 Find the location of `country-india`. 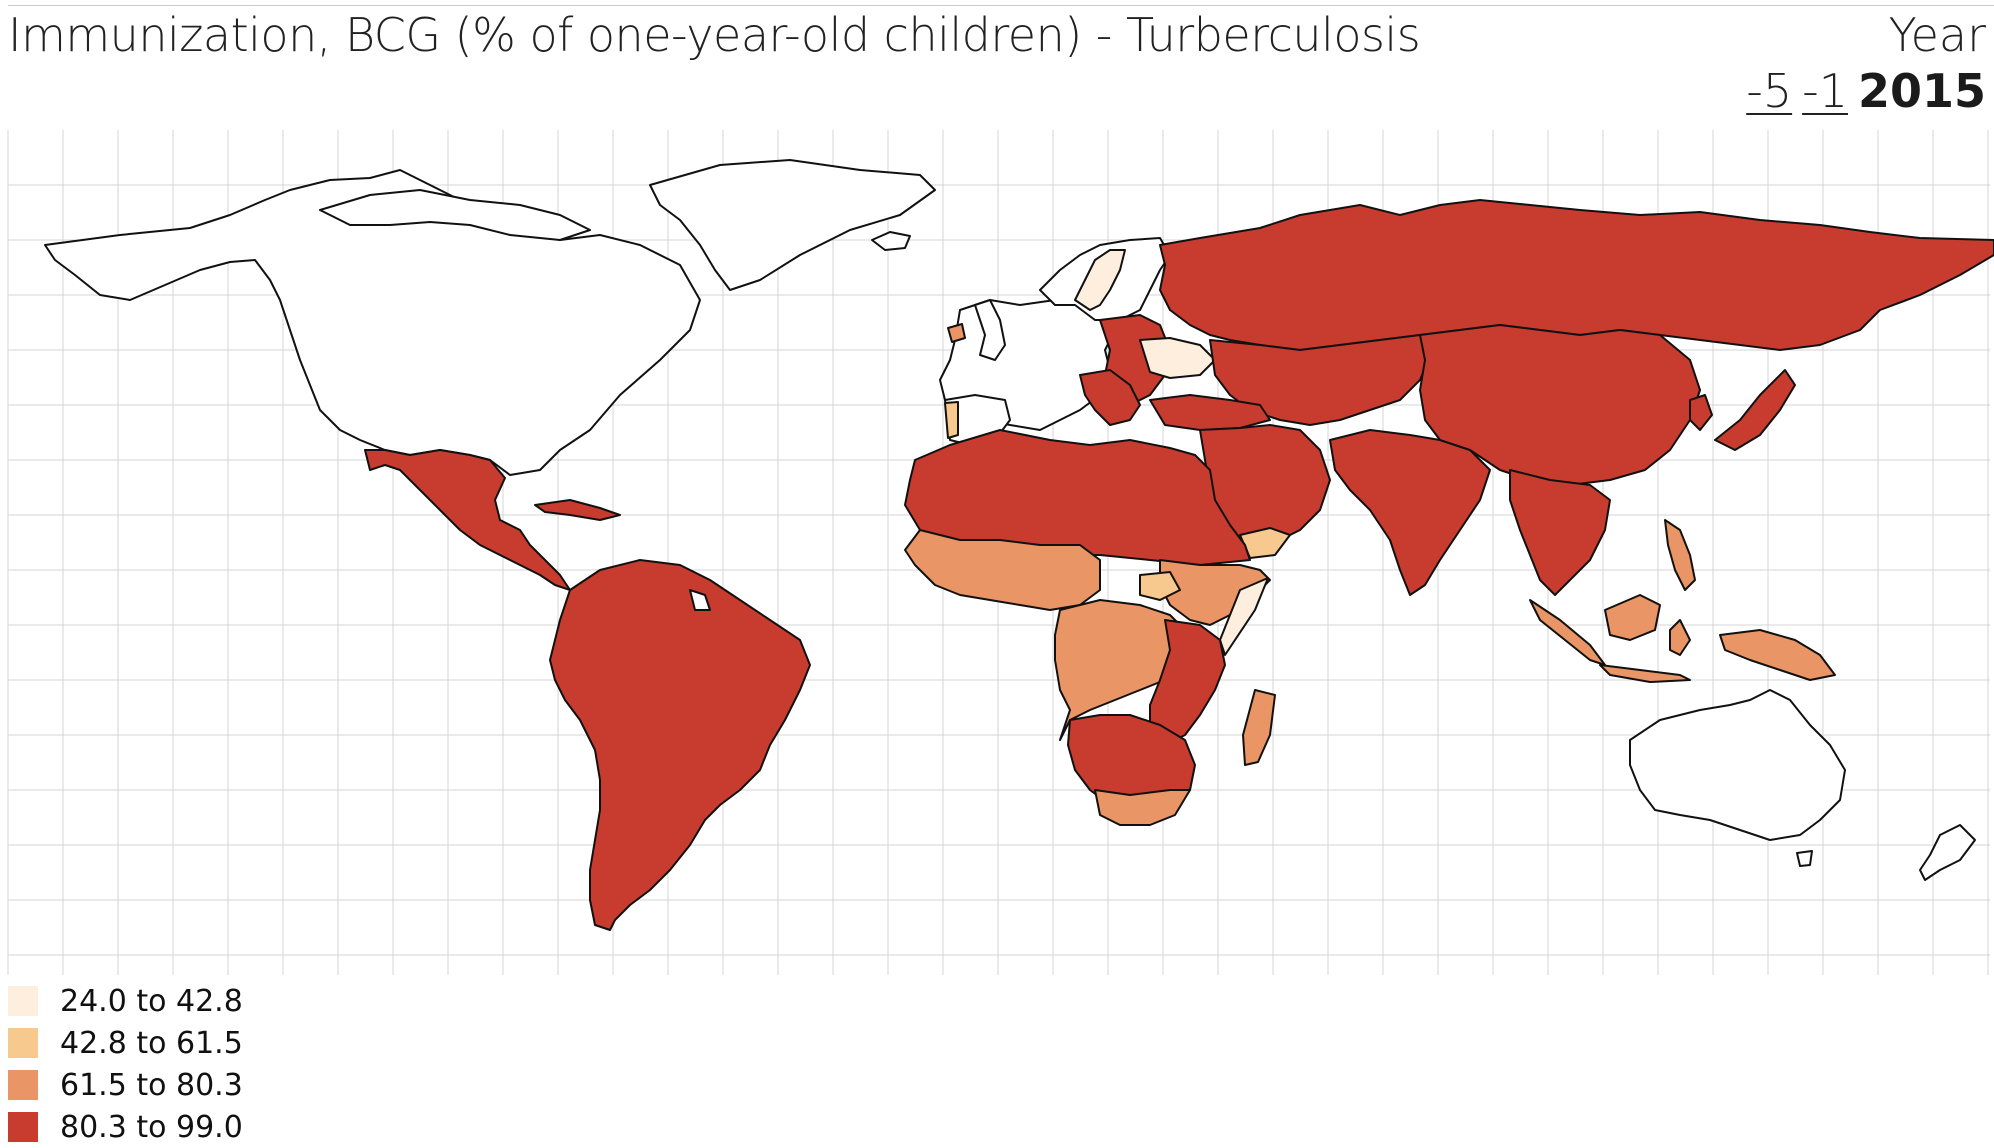

country-india is located at coordinates (1410, 512).